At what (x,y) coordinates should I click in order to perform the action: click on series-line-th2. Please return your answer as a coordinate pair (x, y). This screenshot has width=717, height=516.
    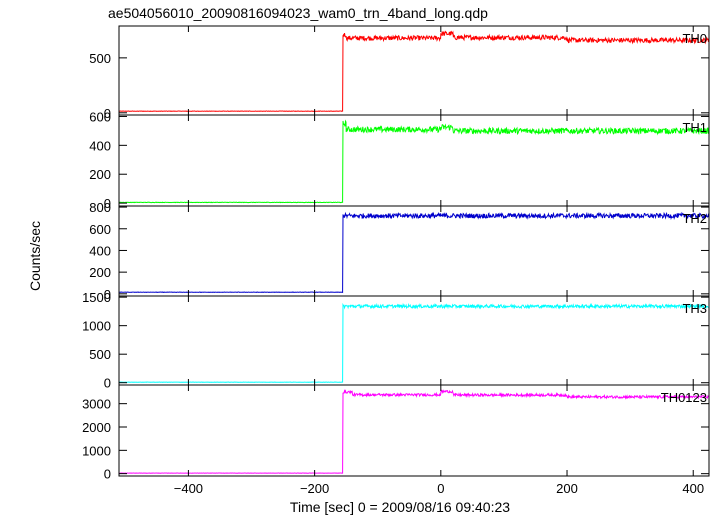
    Looking at the image, I should click on (413, 252).